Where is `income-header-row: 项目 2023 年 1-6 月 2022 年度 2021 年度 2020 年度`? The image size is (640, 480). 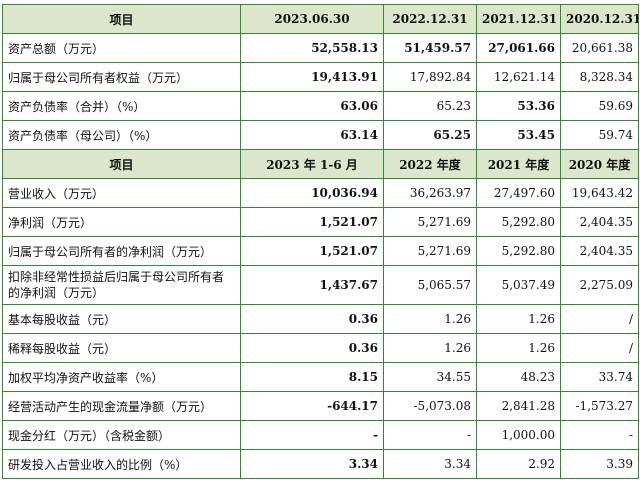 income-header-row: 项目 2023 年 1-6 月 2022 年度 2021 年度 2020 年度 is located at coordinates (320, 164).